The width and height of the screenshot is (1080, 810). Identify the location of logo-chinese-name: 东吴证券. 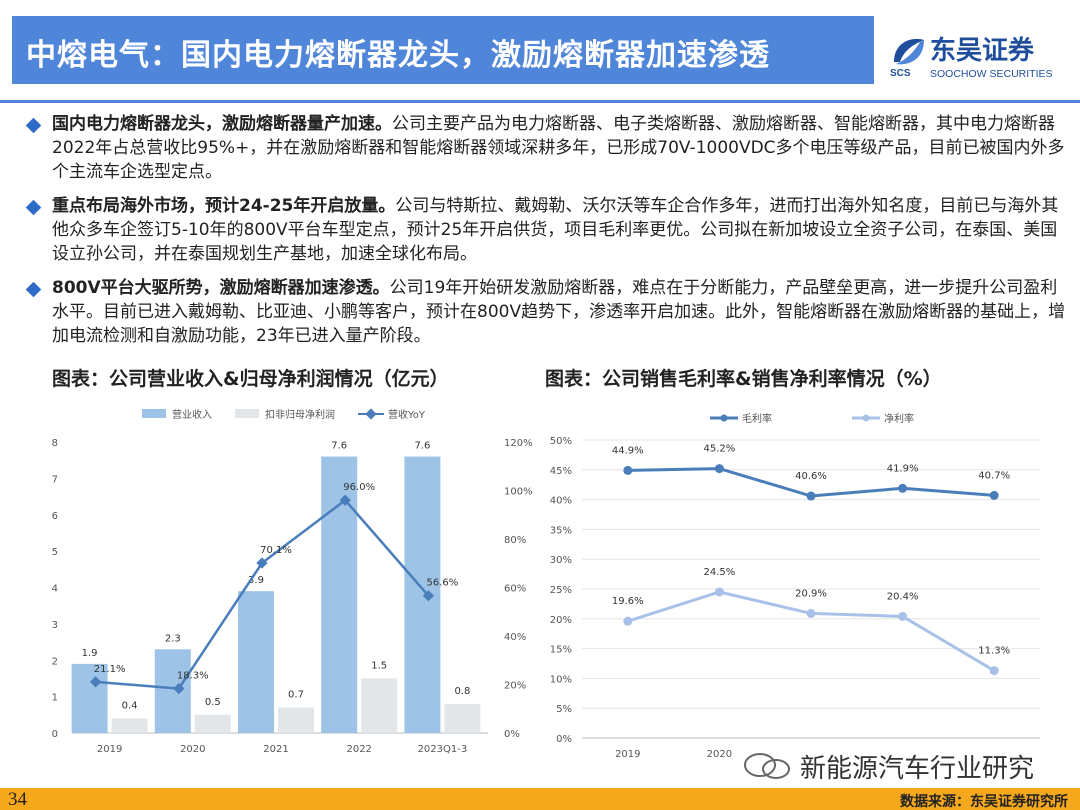
(982, 51).